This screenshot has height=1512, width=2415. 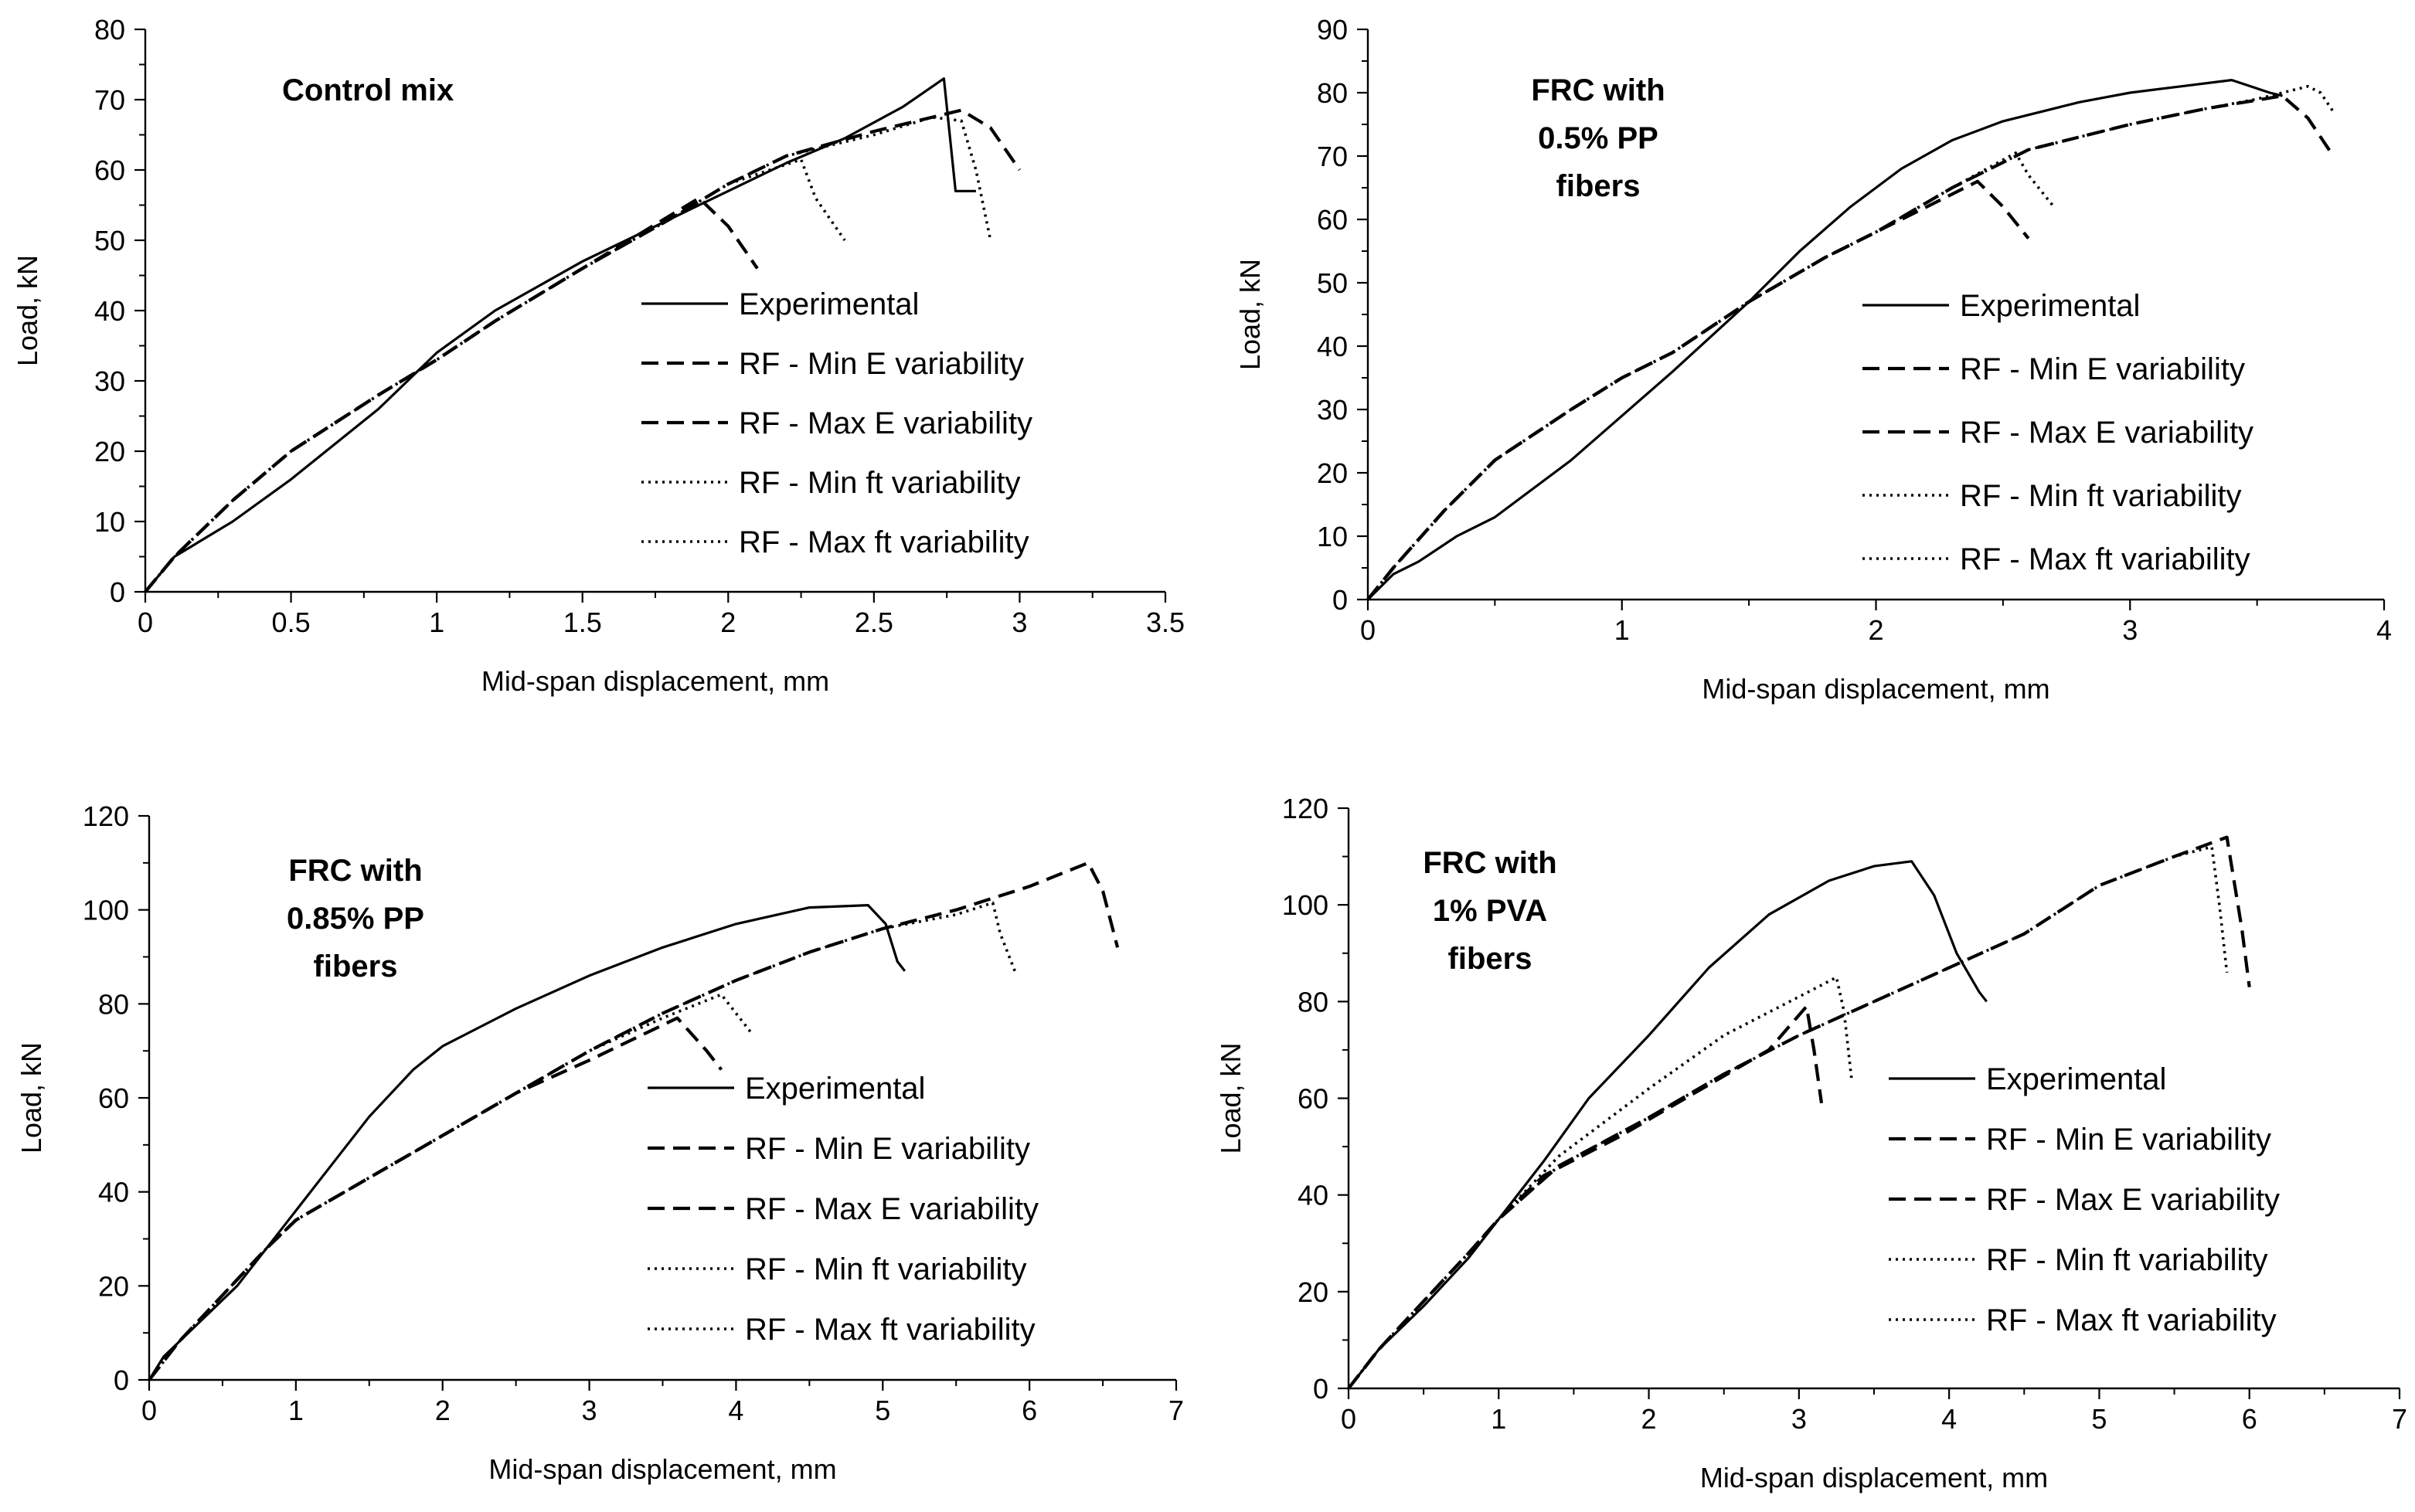 I want to click on x-tick-label: 0.5, so click(x=291, y=622).